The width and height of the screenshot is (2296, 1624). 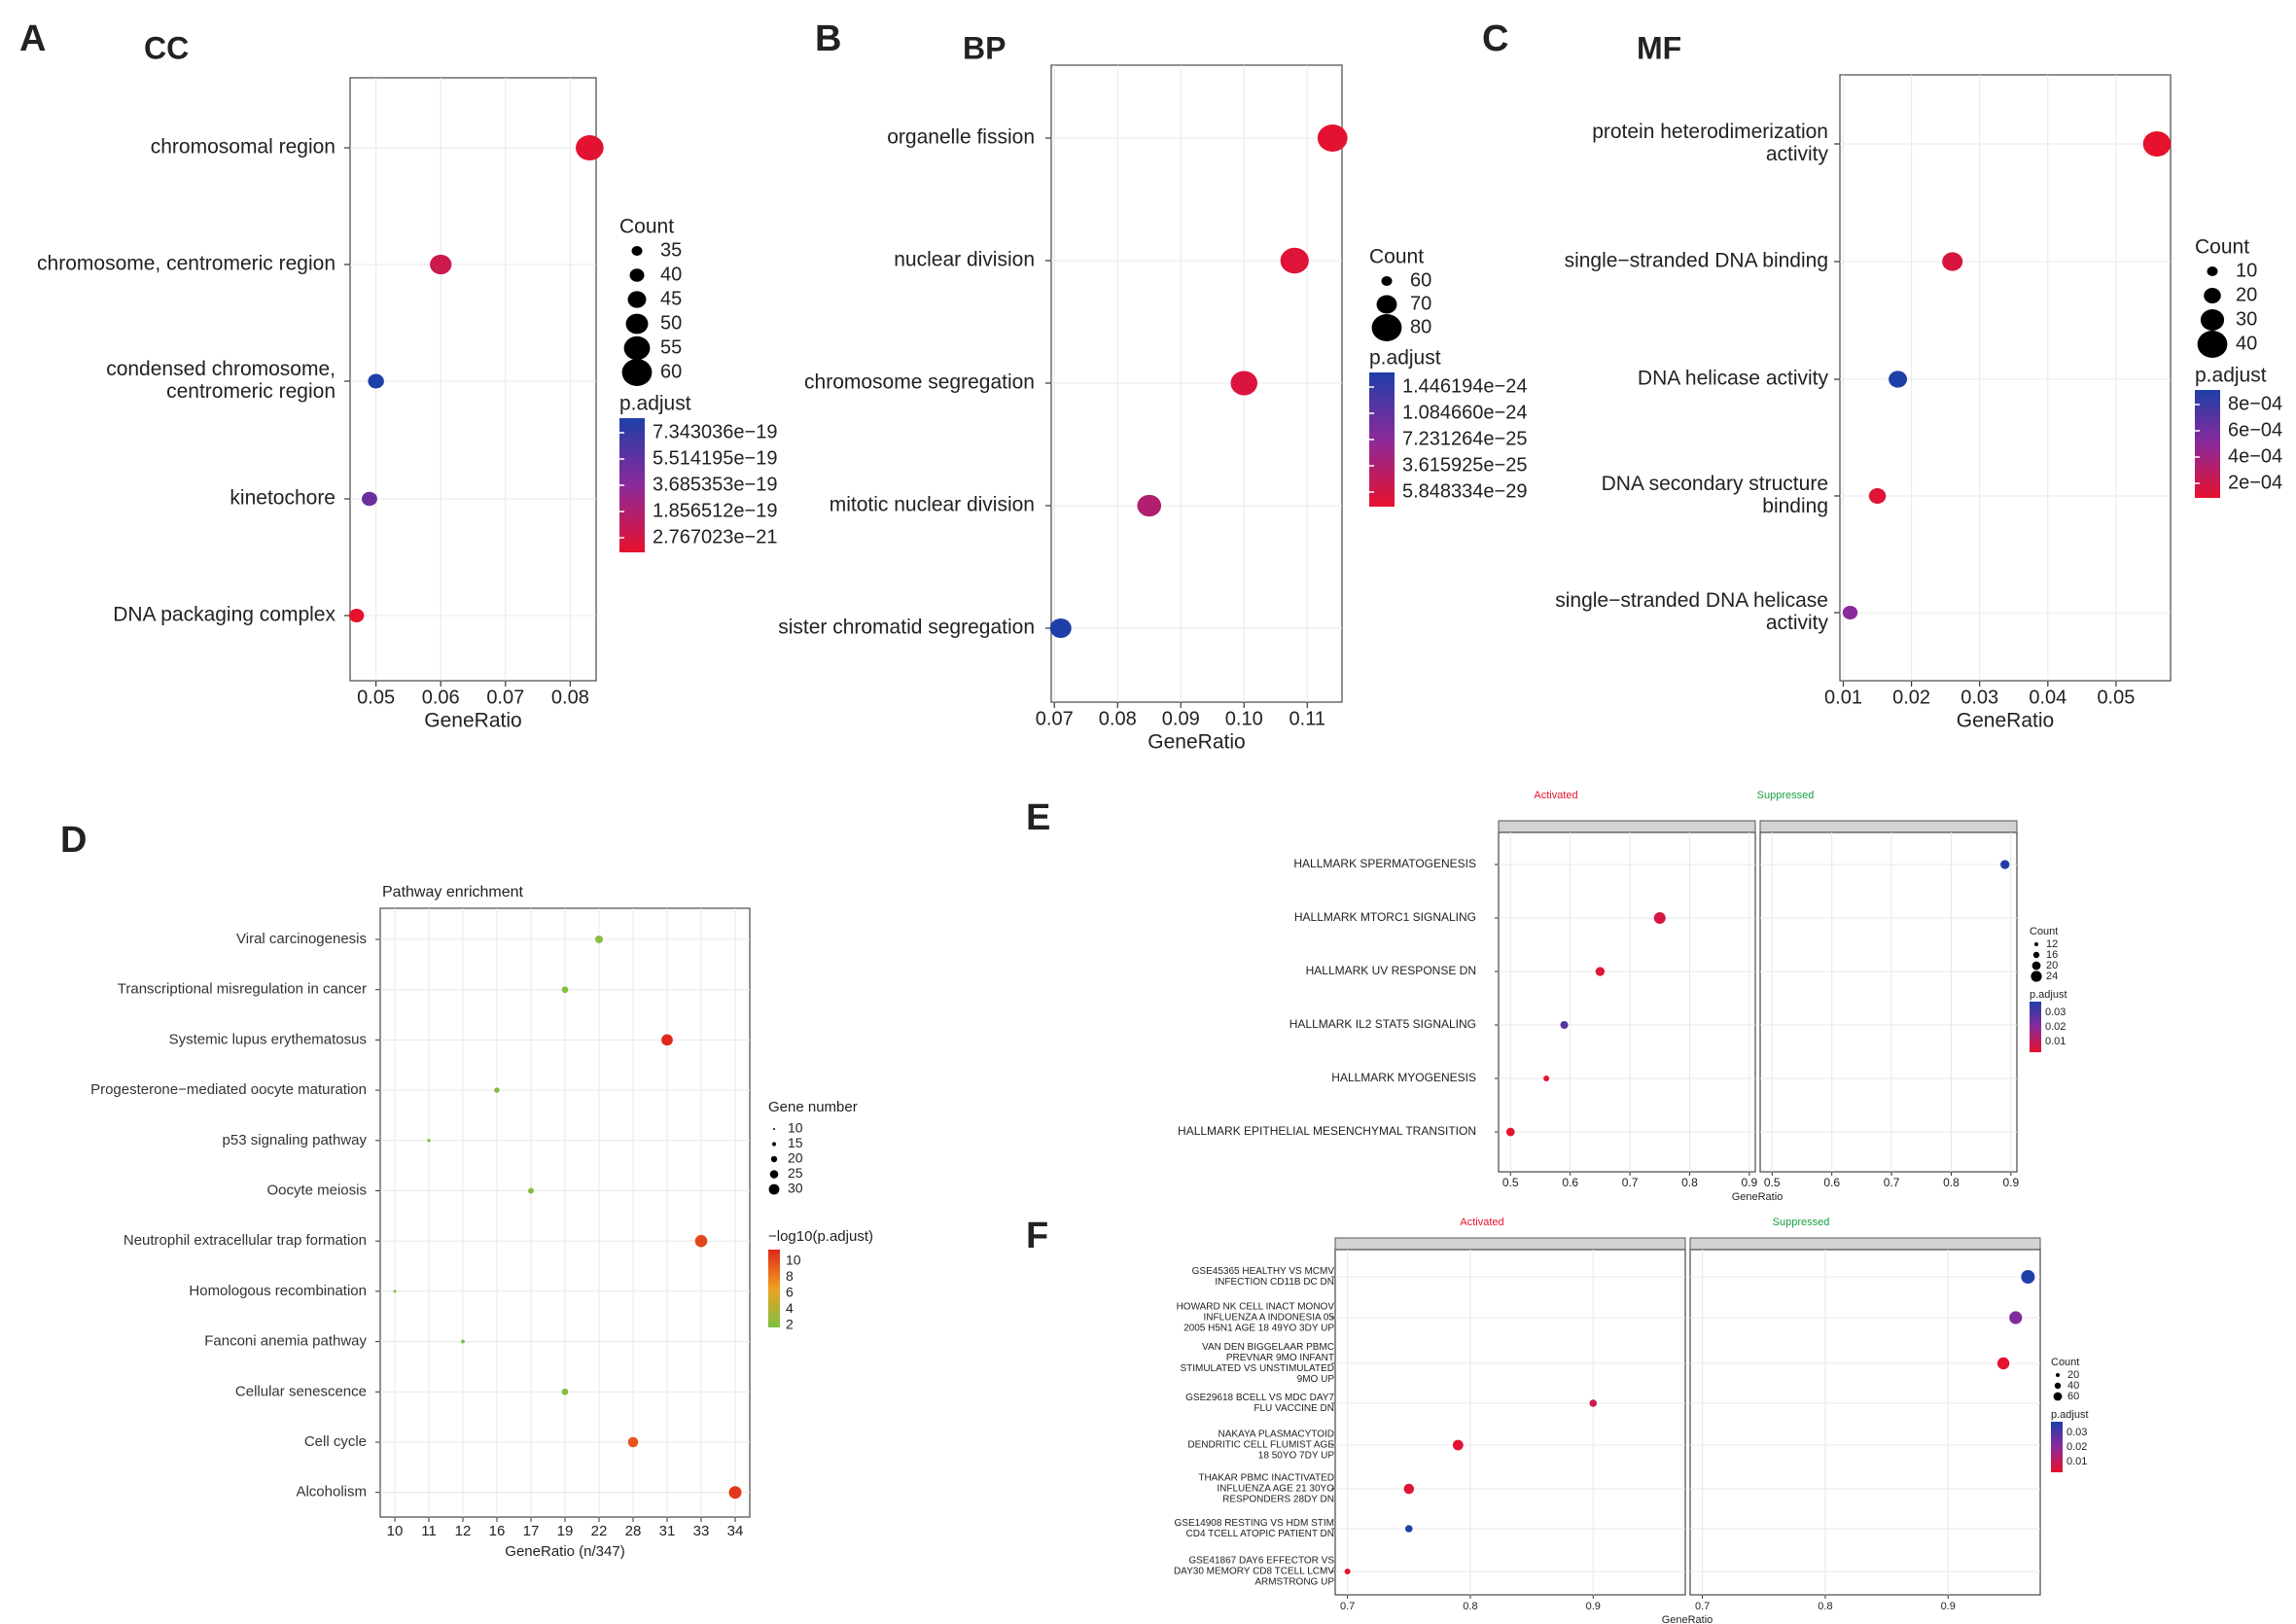 What do you see at coordinates (1181, 718) in the screenshot?
I see `x-tick-label: 0.09` at bounding box center [1181, 718].